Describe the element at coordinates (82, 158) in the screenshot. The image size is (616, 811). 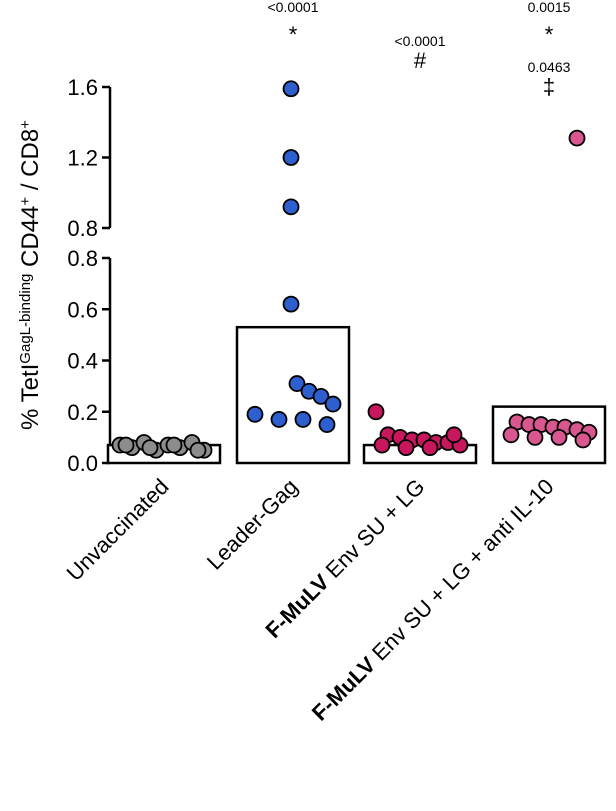
I see `y-tick-label: 1.2` at that location.